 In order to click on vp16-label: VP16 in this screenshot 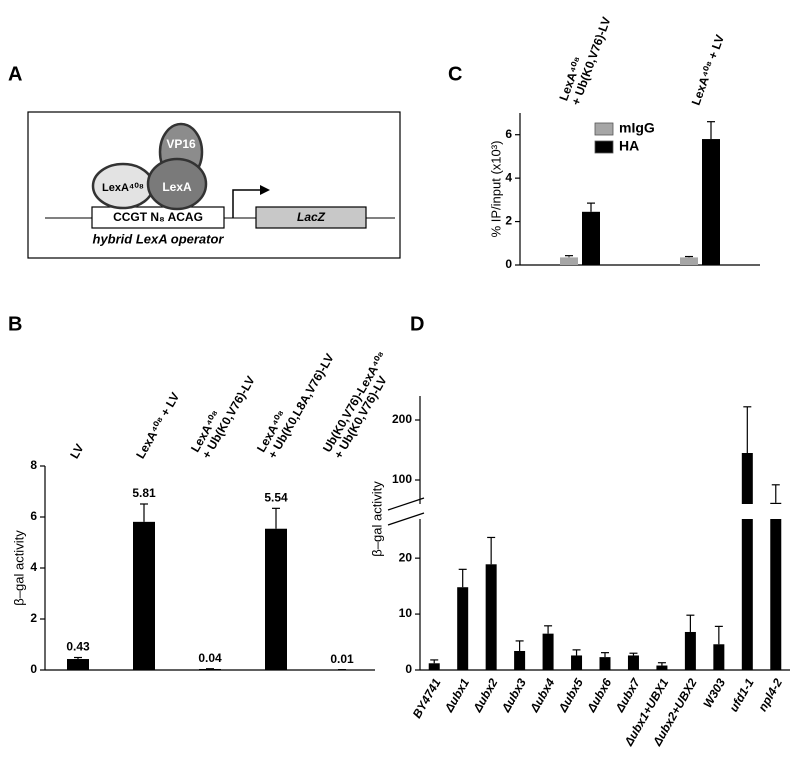, I will do `click(181, 144)`.